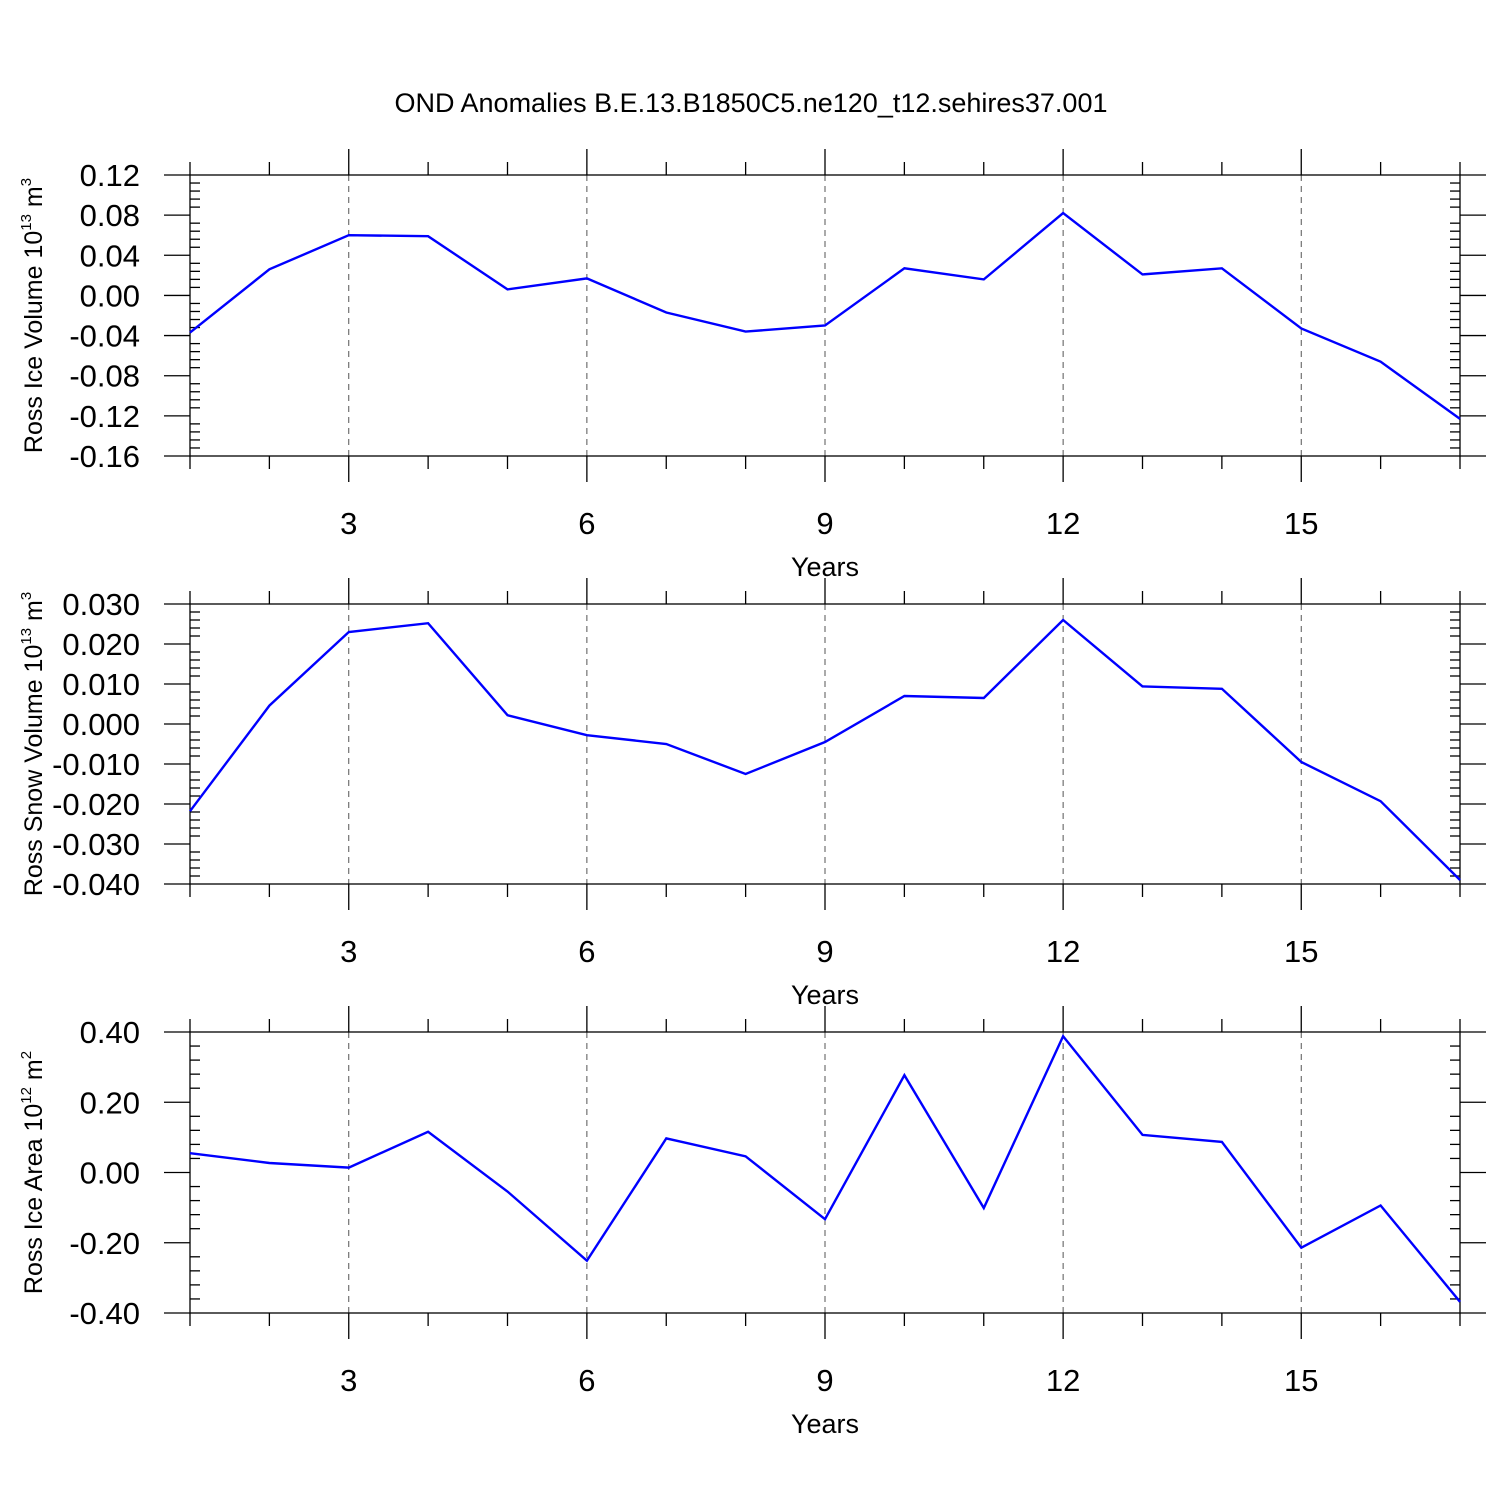  Describe the element at coordinates (96, 804) in the screenshot. I see `y-tick-label: -0.020` at that location.